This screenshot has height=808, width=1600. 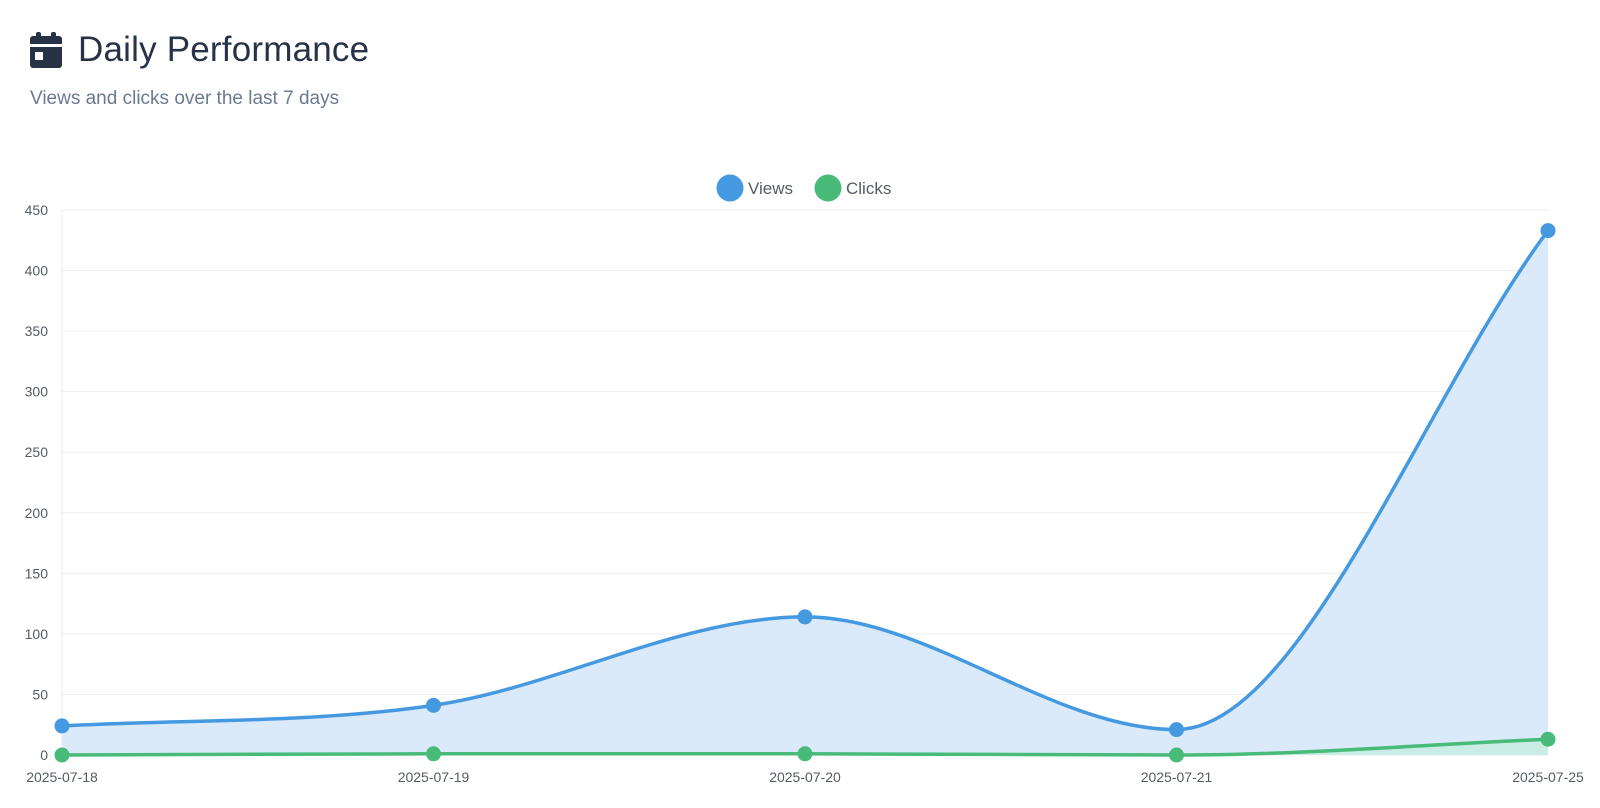 What do you see at coordinates (1548, 777) in the screenshot?
I see `x-tick-label: 2025-07-25` at bounding box center [1548, 777].